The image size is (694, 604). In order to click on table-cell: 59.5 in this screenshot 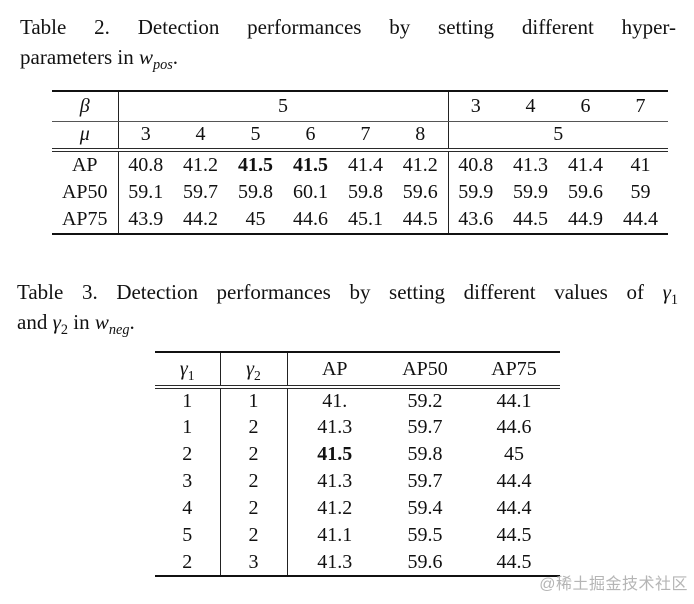, I will do `click(425, 535)`.